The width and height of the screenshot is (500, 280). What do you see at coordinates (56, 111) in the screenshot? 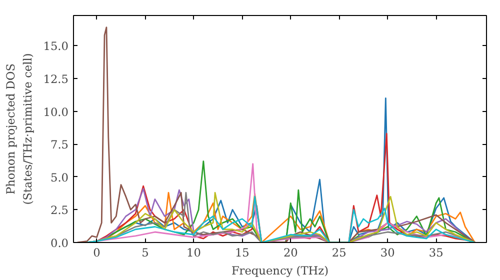
I see `y-tick-label: 10.0` at bounding box center [56, 111].